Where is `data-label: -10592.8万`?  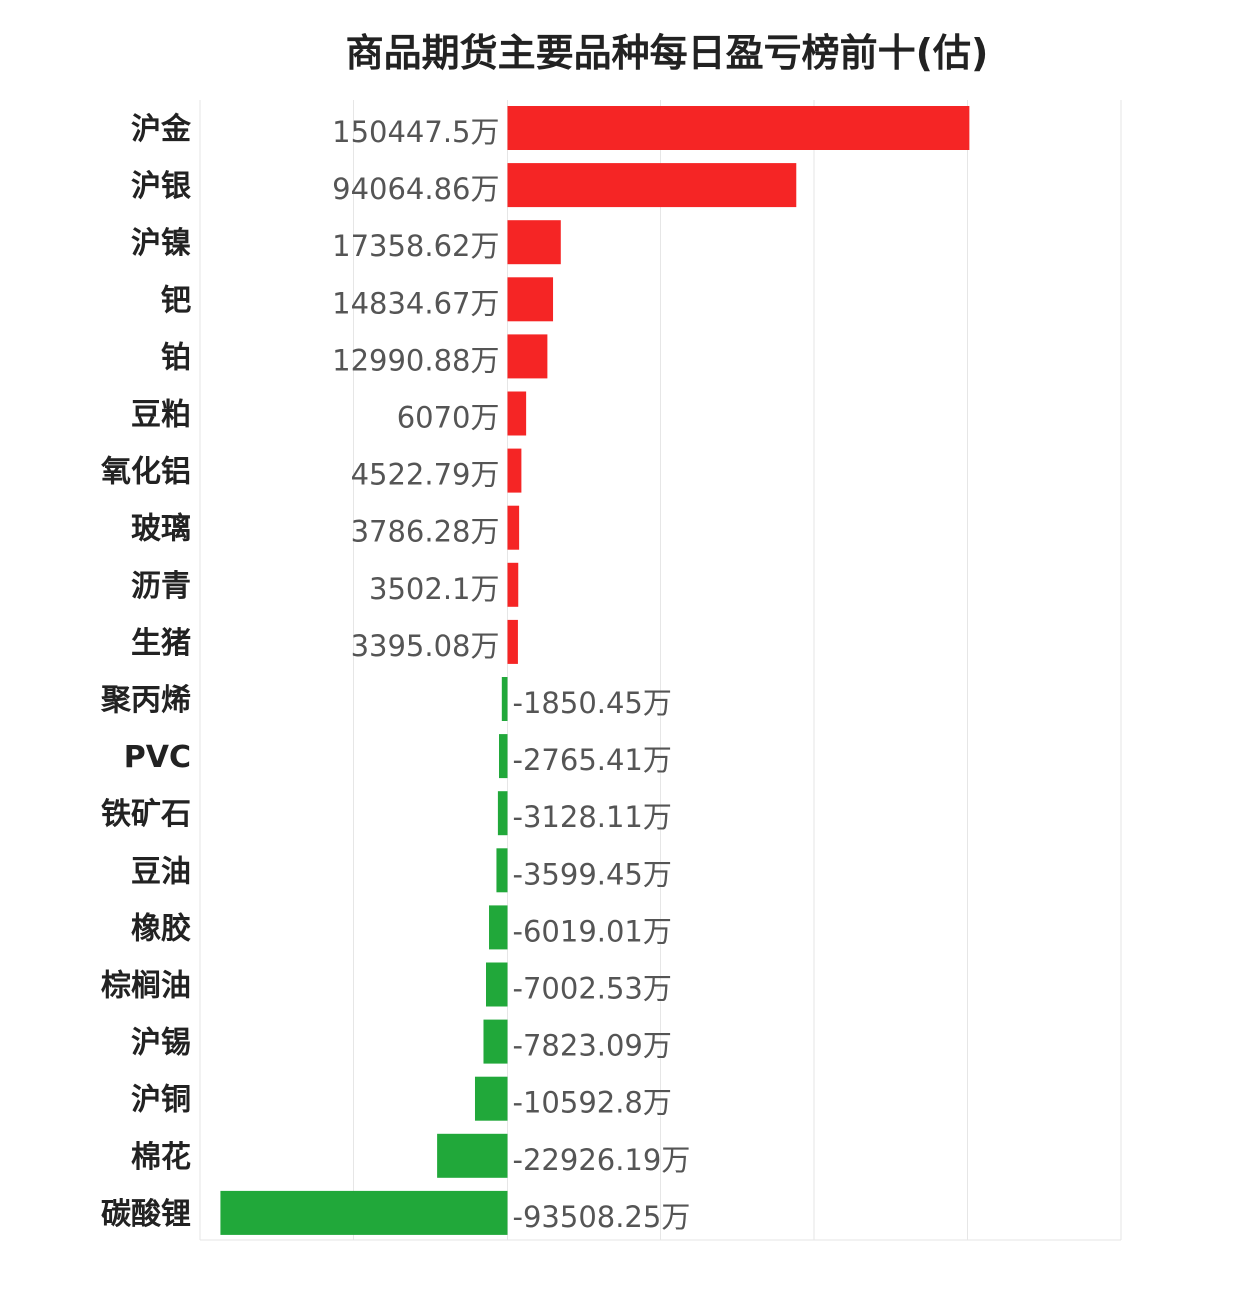
data-label: -10592.8万 is located at coordinates (592, 1103).